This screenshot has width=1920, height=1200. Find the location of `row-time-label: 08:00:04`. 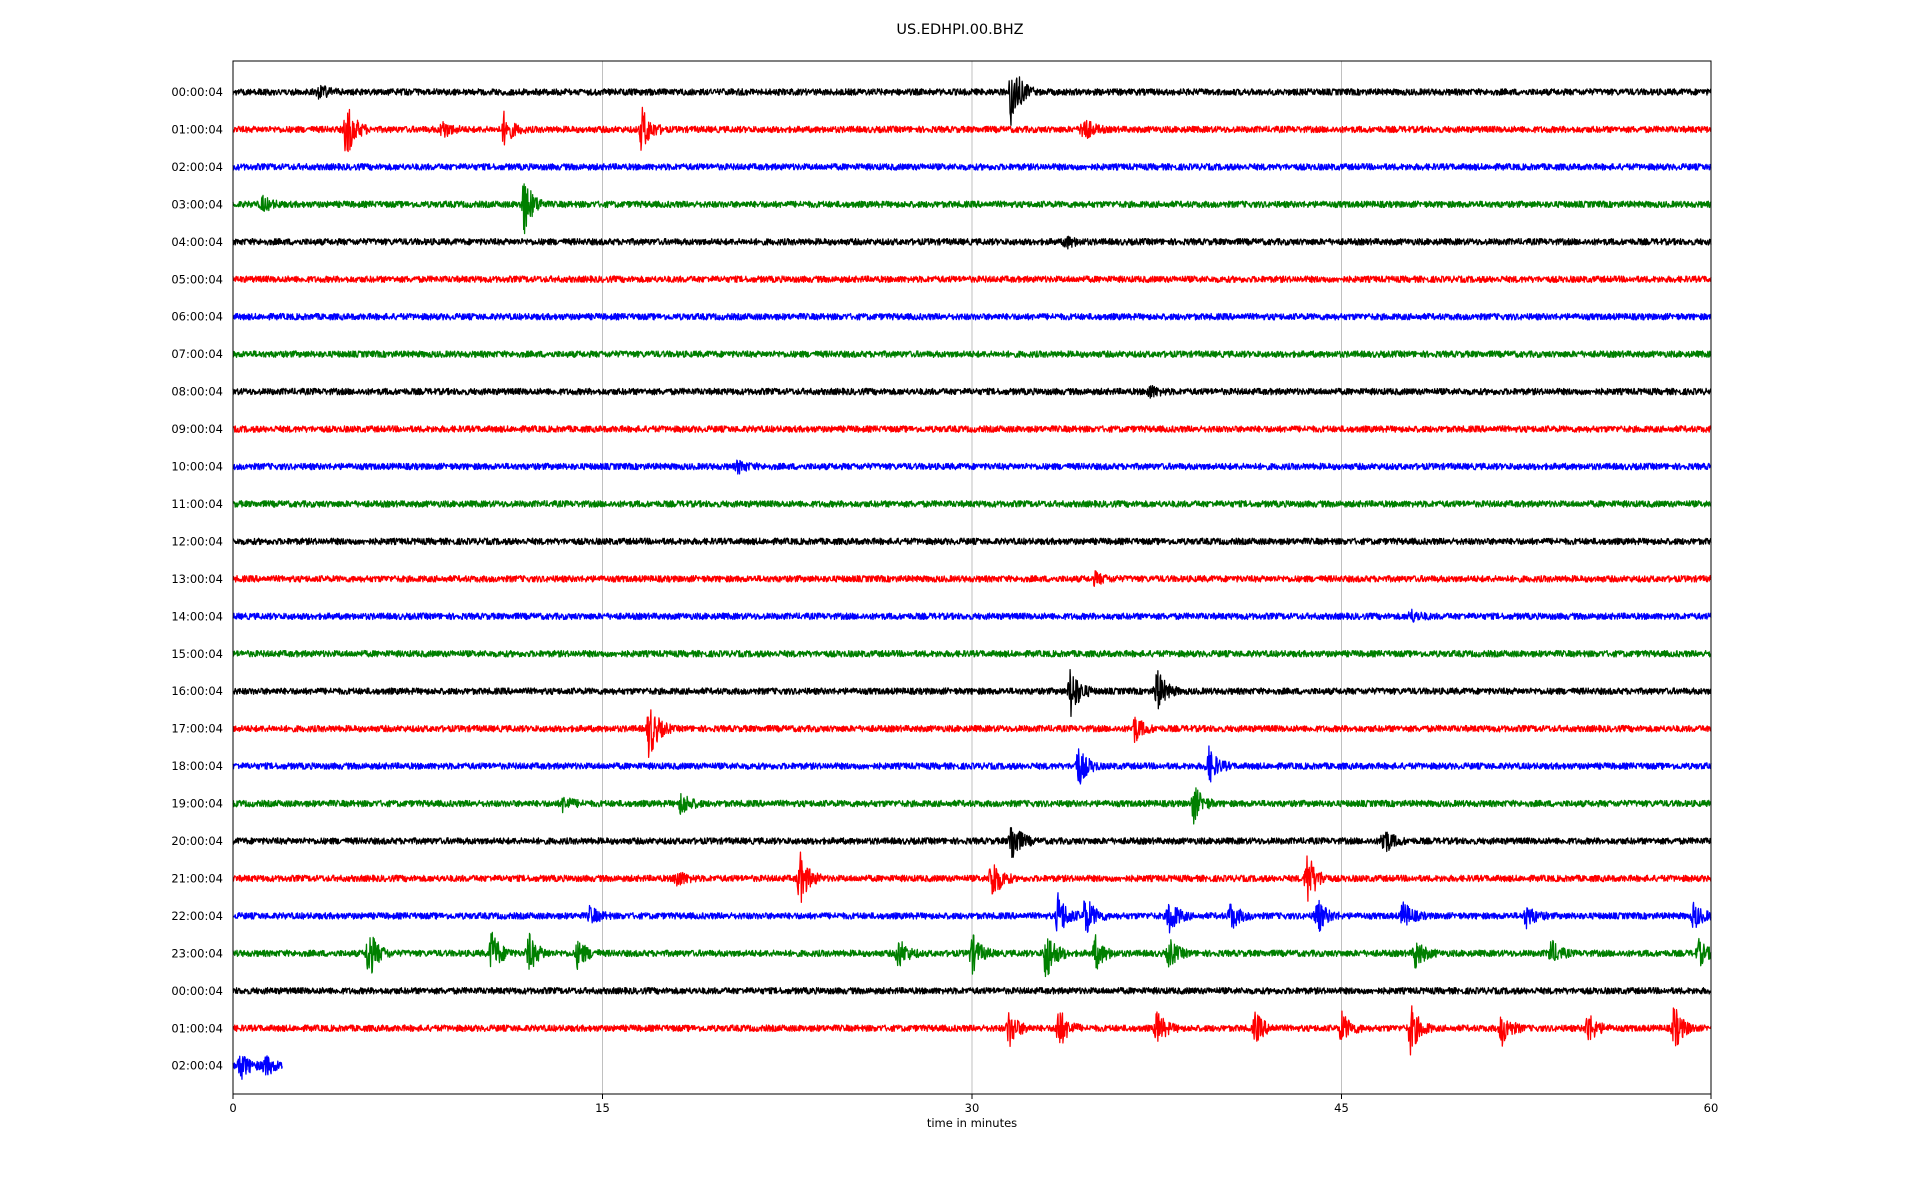

row-time-label: 08:00:04 is located at coordinates (197, 392).